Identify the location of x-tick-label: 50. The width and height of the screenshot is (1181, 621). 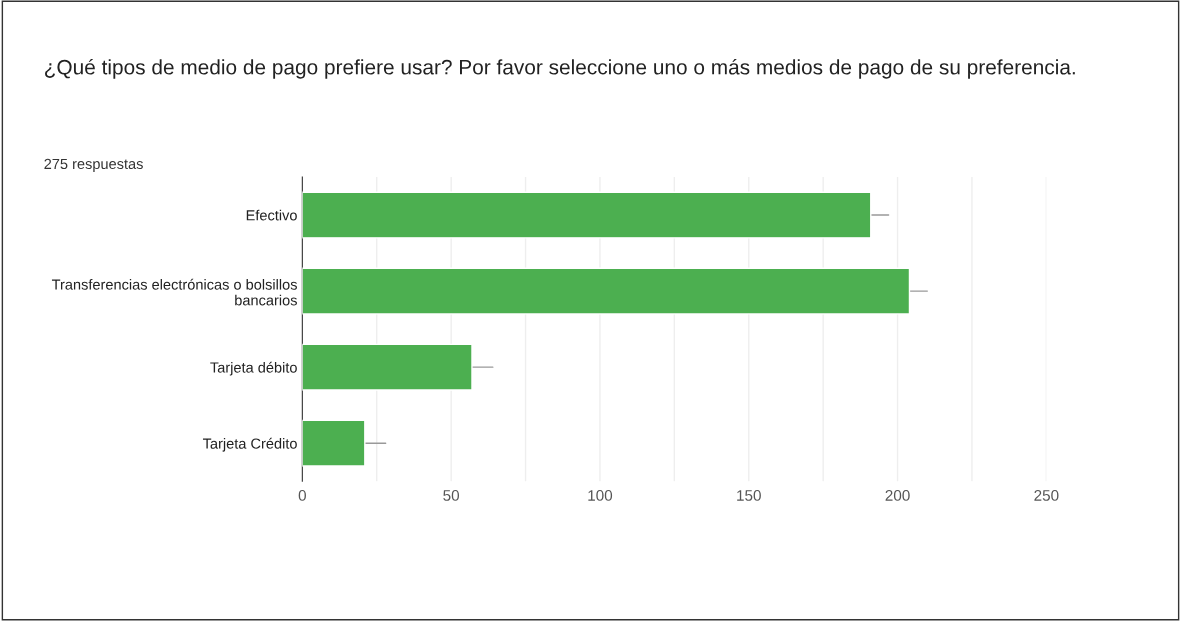
(451, 495).